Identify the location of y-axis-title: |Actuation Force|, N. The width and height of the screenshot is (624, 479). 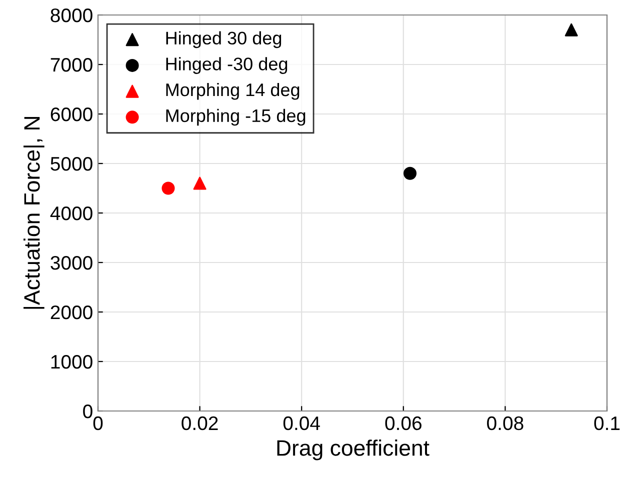
(34, 213).